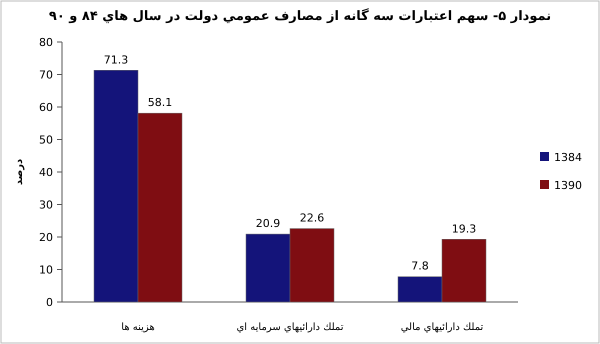 This screenshot has height=344, width=600. What do you see at coordinates (568, 185) in the screenshot?
I see `legend-label: 1390` at bounding box center [568, 185].